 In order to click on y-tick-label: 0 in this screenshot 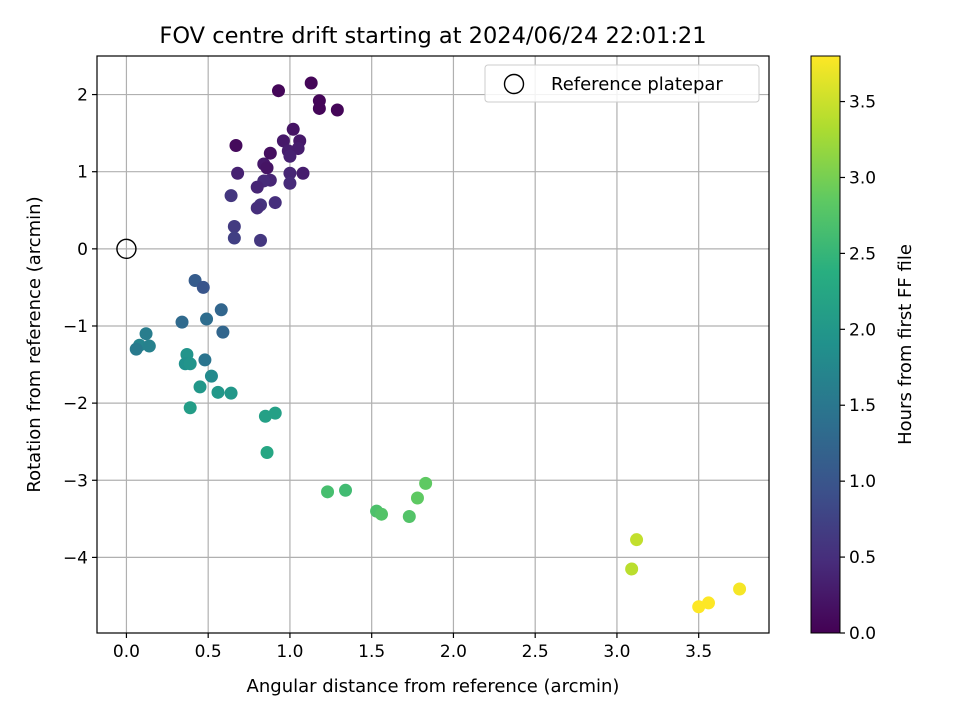, I will do `click(82, 250)`.